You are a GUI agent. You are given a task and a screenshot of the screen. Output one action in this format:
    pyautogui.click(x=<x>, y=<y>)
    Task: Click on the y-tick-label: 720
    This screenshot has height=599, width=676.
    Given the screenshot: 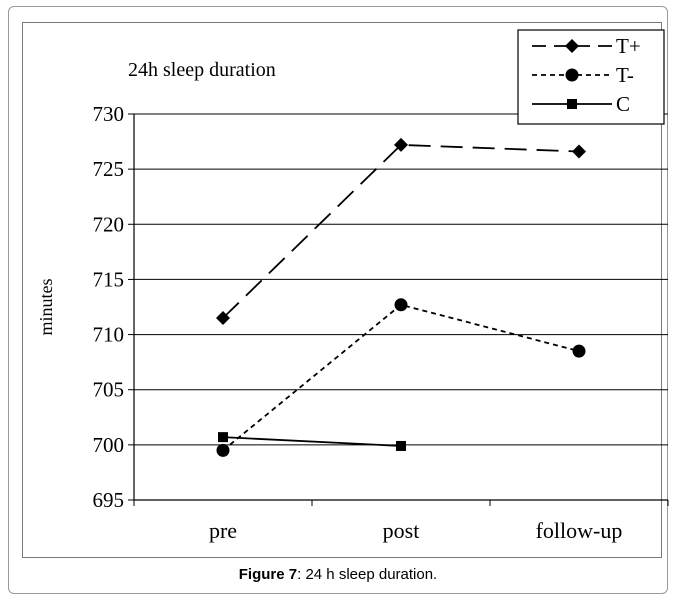 What is the action you would take?
    pyautogui.click(x=109, y=224)
    